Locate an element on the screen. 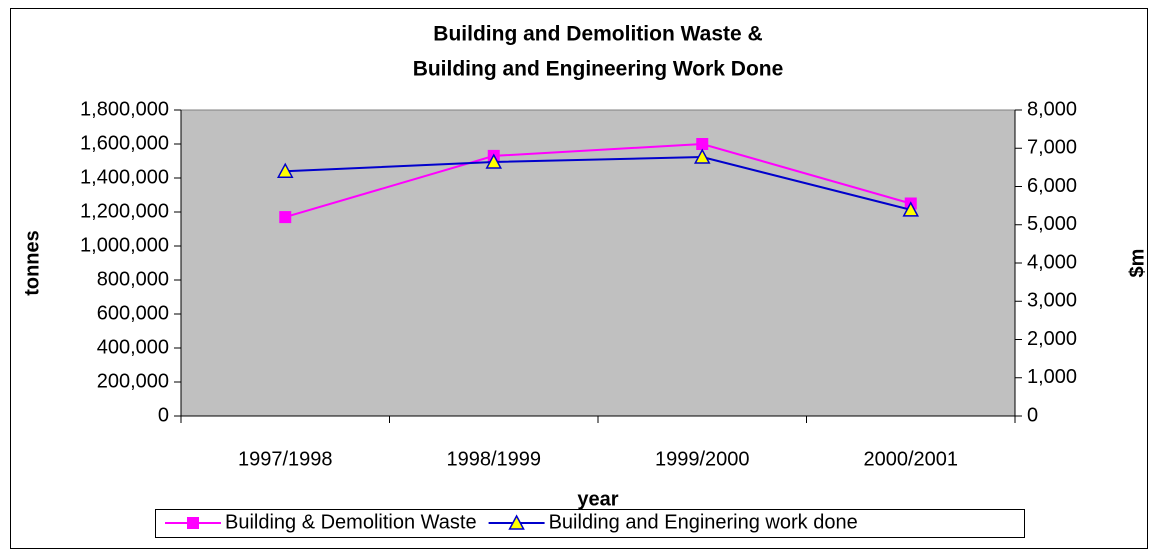 This screenshot has height=549, width=1154. x-tick-label: 1999/2000 is located at coordinates (702, 459).